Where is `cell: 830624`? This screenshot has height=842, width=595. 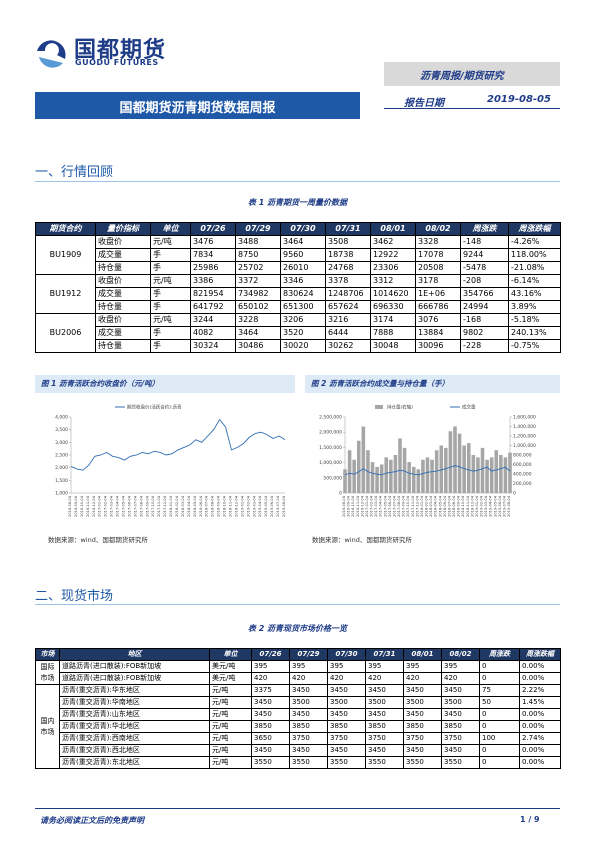 cell: 830624 is located at coordinates (303, 294).